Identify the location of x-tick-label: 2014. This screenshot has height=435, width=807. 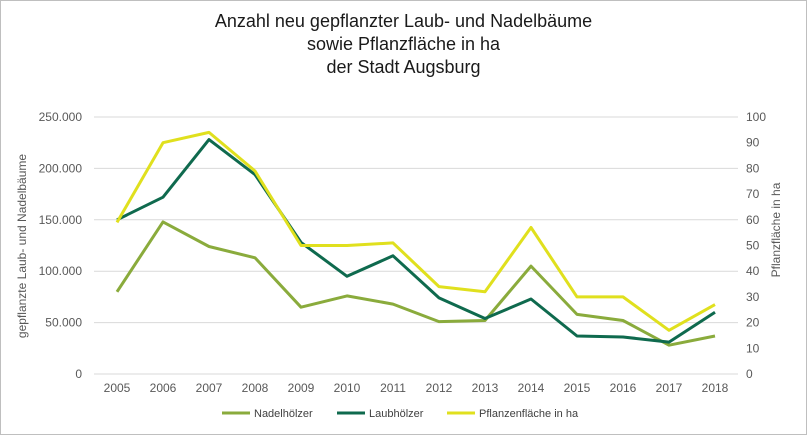
(531, 388).